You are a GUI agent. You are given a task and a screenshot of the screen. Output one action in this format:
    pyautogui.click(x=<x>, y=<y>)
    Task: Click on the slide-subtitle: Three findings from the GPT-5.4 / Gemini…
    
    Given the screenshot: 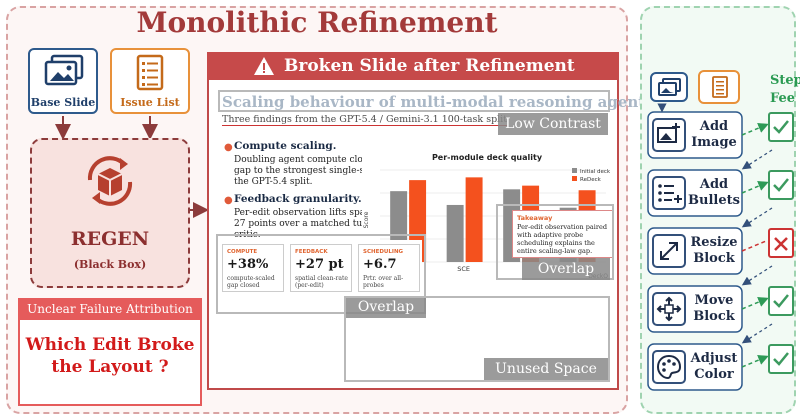 What is the action you would take?
    pyautogui.click(x=365, y=120)
    